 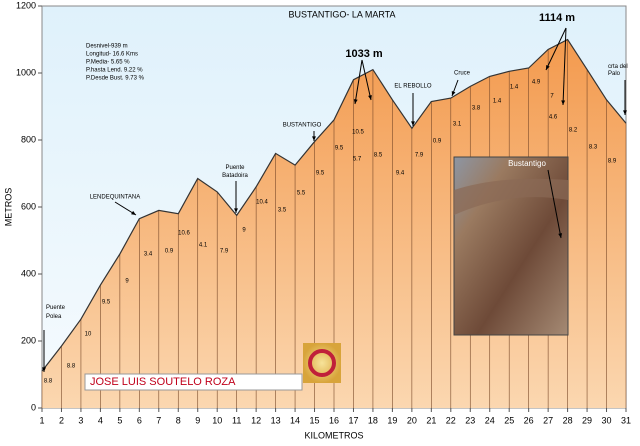 I want to click on x-tick-label: 12, so click(x=256, y=420).